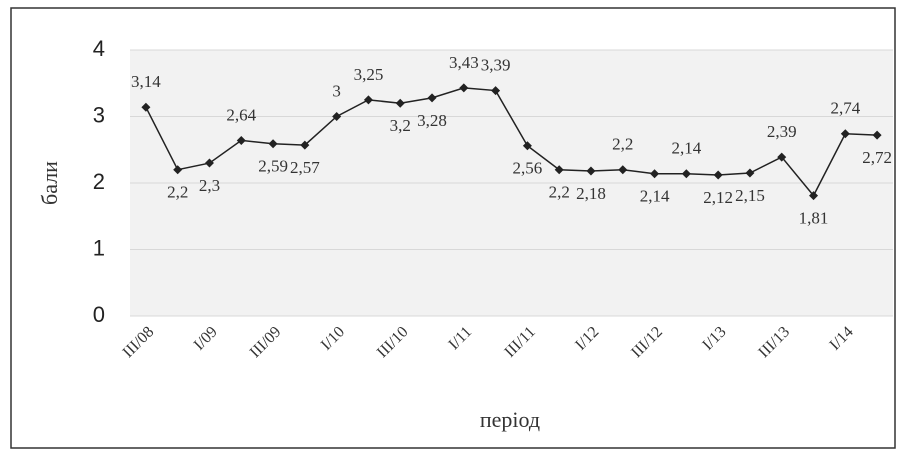  What do you see at coordinates (49, 183) in the screenshot?
I see `y-axis-label: бали` at bounding box center [49, 183].